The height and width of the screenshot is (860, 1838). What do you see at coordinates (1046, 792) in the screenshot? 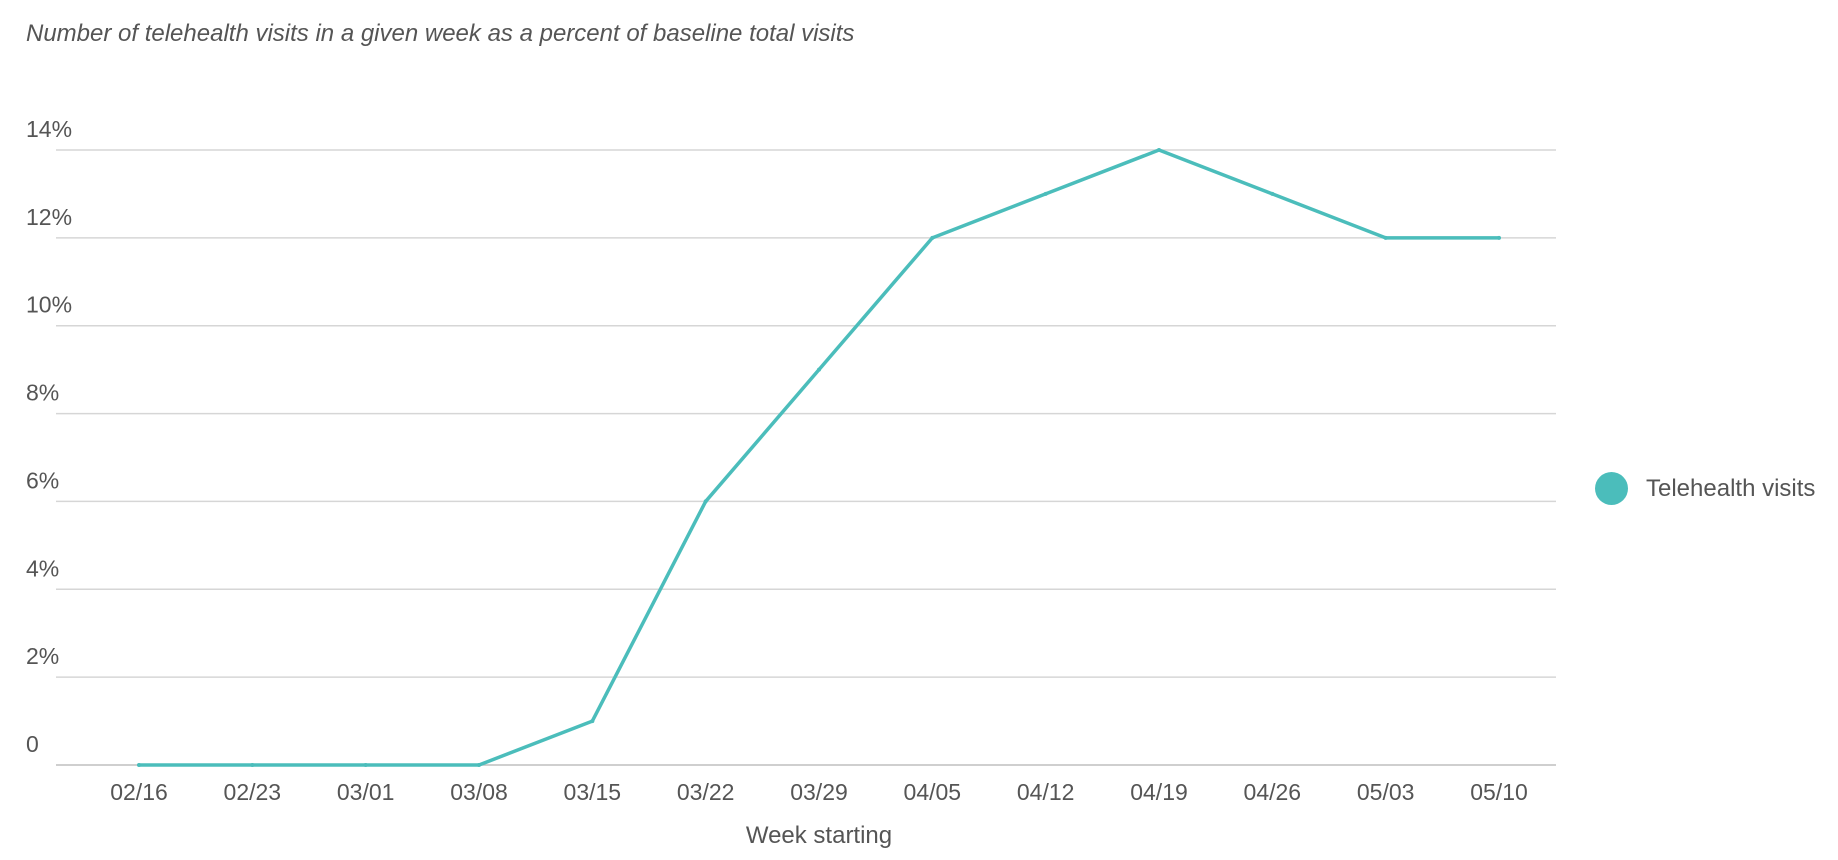
I see `x-tick-label: 04/12` at bounding box center [1046, 792].